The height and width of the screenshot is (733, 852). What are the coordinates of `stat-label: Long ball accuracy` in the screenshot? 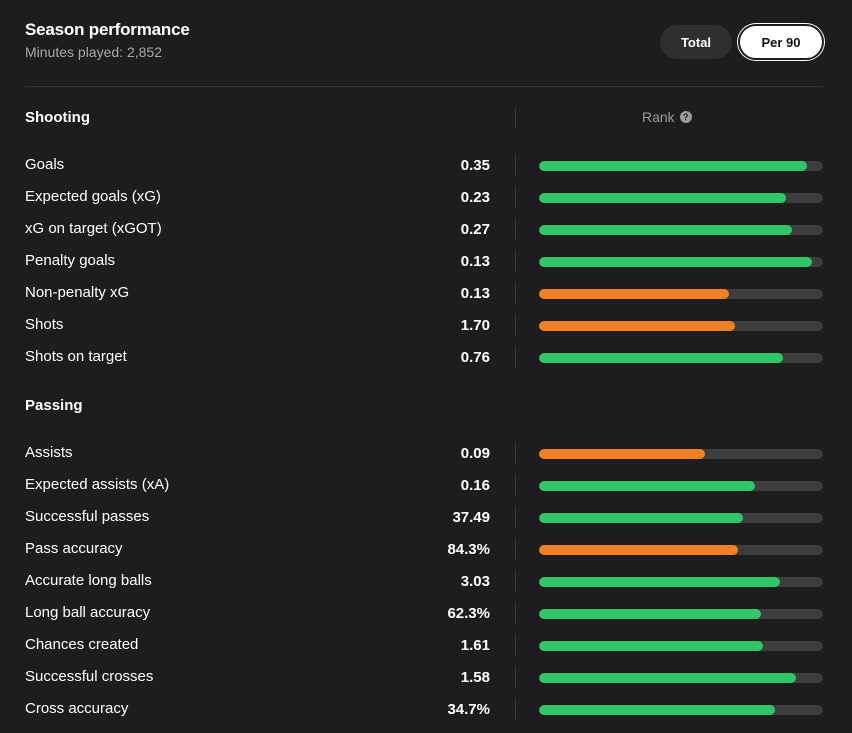 It's located at (88, 612).